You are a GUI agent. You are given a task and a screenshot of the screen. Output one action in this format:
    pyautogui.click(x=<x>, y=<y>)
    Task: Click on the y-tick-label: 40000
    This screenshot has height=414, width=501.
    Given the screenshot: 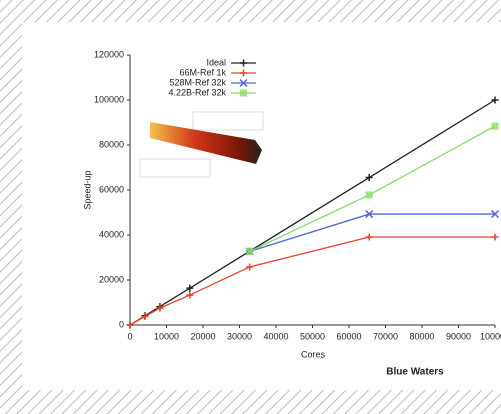 What is the action you would take?
    pyautogui.click(x=111, y=234)
    